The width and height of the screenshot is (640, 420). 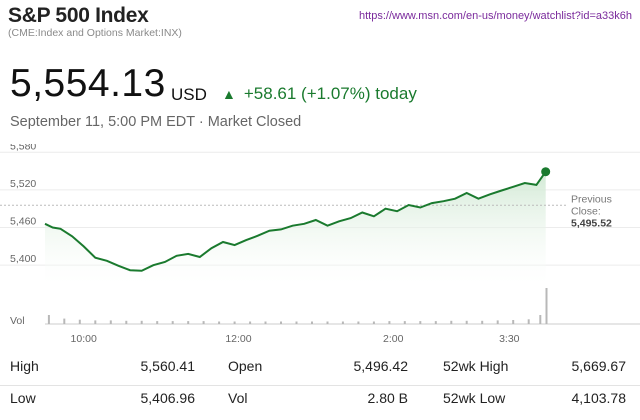 I want to click on price-change: ▲ +58.61 (+1.07%) today, so click(x=319, y=94).